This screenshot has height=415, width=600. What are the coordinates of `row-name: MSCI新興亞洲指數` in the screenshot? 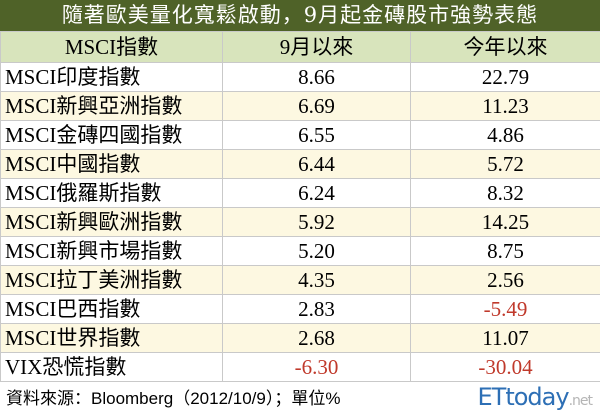 It's located at (111, 106).